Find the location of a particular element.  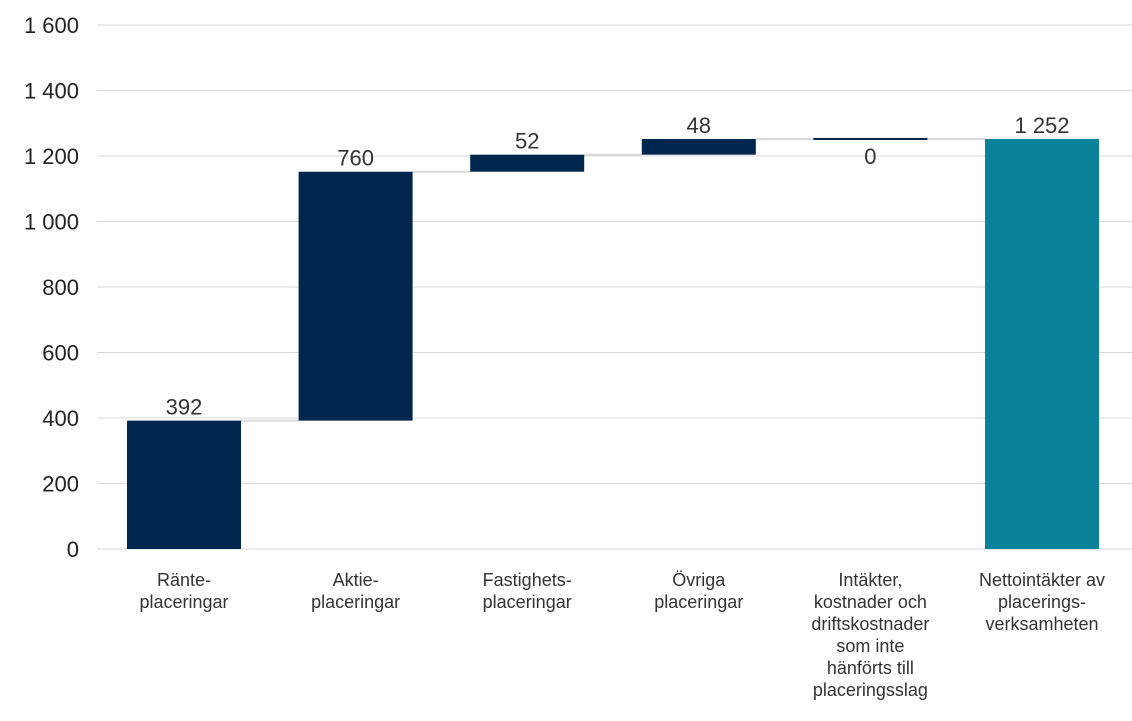

x-tick-label: Fastighets-placeringar is located at coordinates (527, 591).